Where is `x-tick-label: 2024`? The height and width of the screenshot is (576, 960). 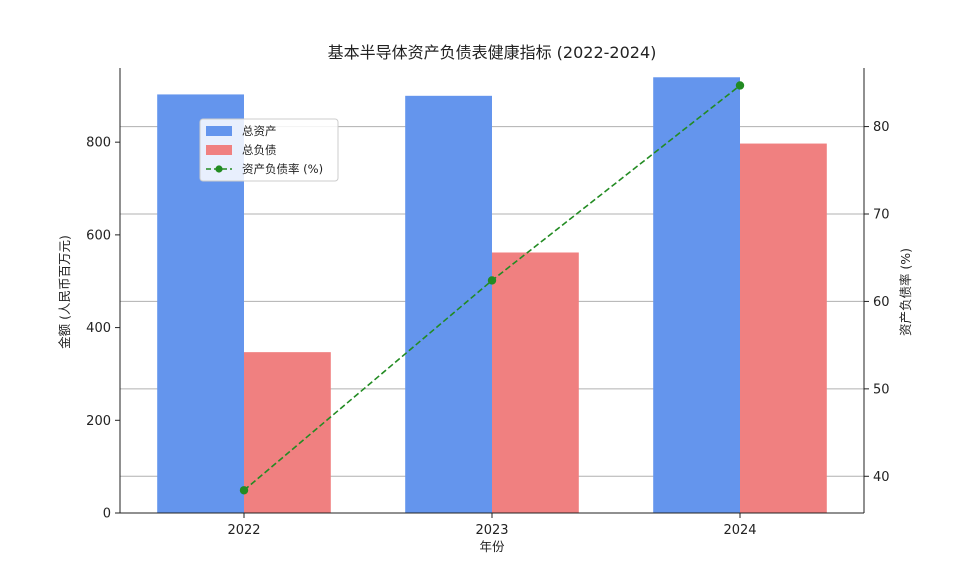 x-tick-label: 2024 is located at coordinates (739, 530).